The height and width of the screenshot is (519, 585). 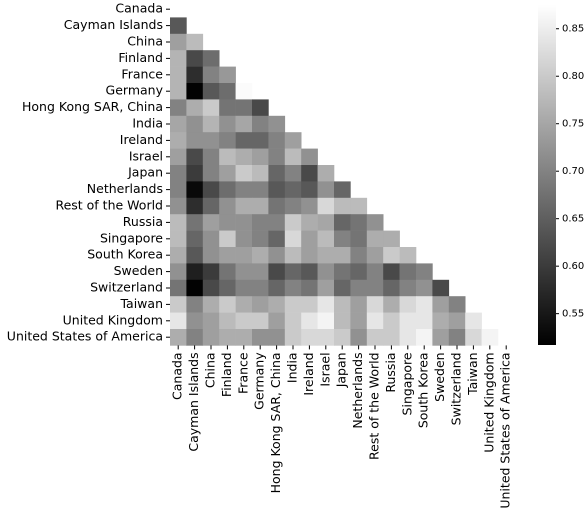 What do you see at coordinates (125, 254) in the screenshot?
I see `y-tick-label: South Korea` at bounding box center [125, 254].